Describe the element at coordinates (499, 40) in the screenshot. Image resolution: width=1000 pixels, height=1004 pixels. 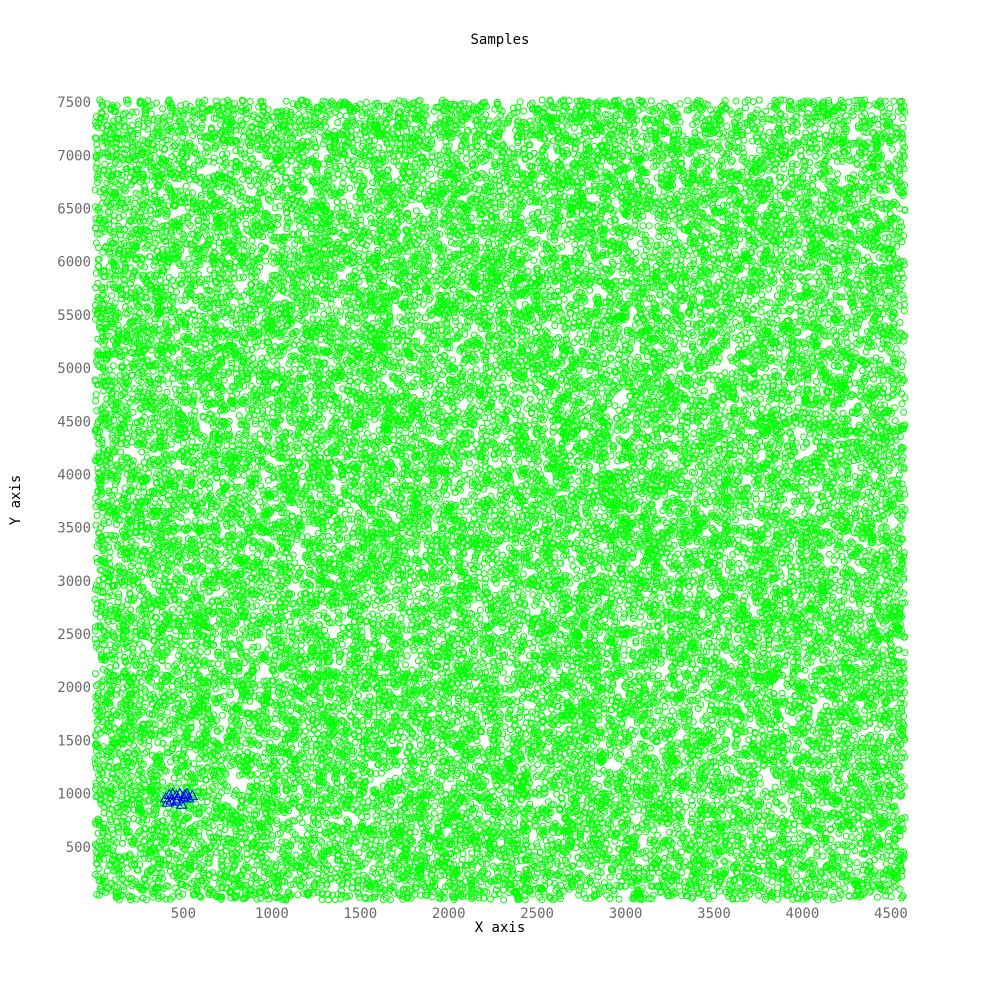
I see `chart-title: Samples` at that location.